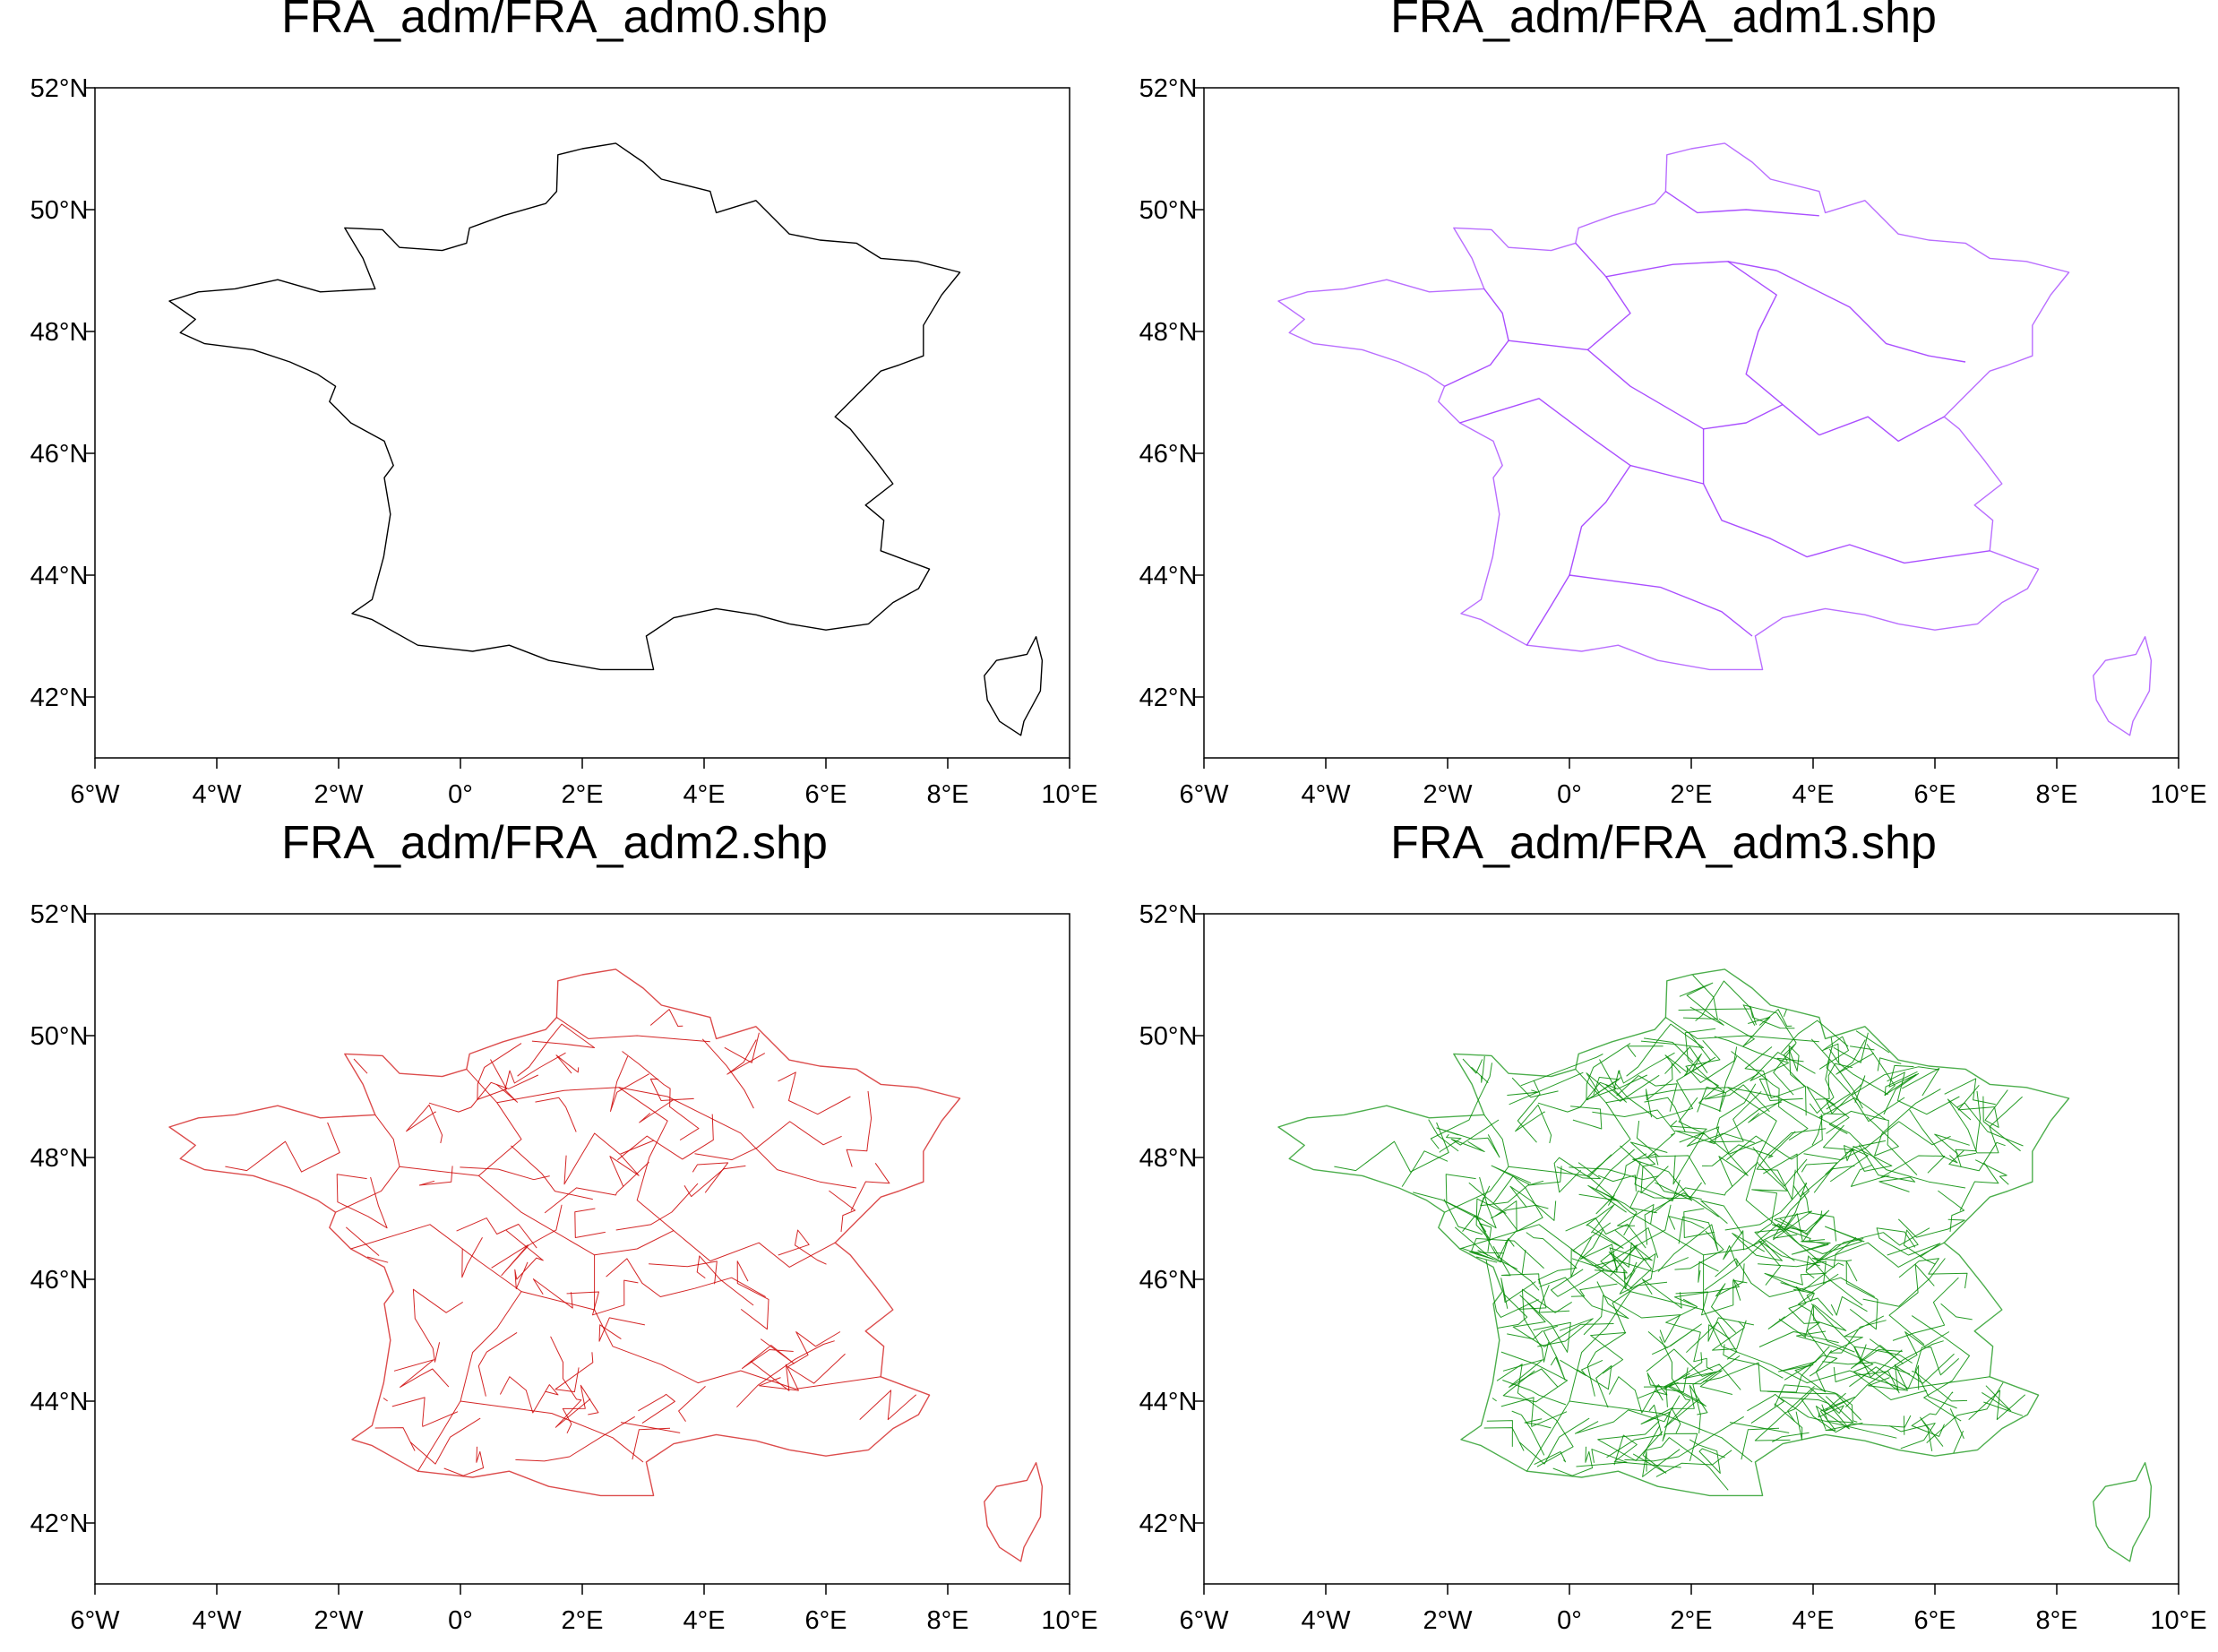 The width and height of the screenshot is (2218, 1652). Describe the element at coordinates (1168, 1037) in the screenshot. I see `lat-tick-label: 50°N` at that location.